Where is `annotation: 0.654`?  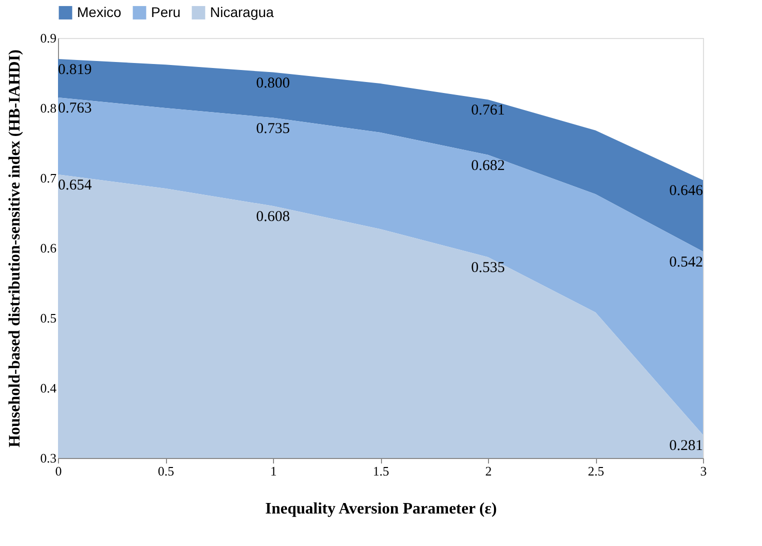
annotation: 0.654 is located at coordinates (75, 186).